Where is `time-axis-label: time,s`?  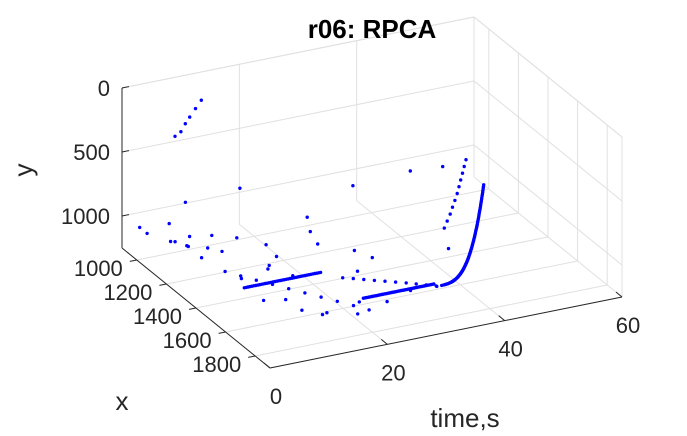 time-axis-label: time,s is located at coordinates (464, 418).